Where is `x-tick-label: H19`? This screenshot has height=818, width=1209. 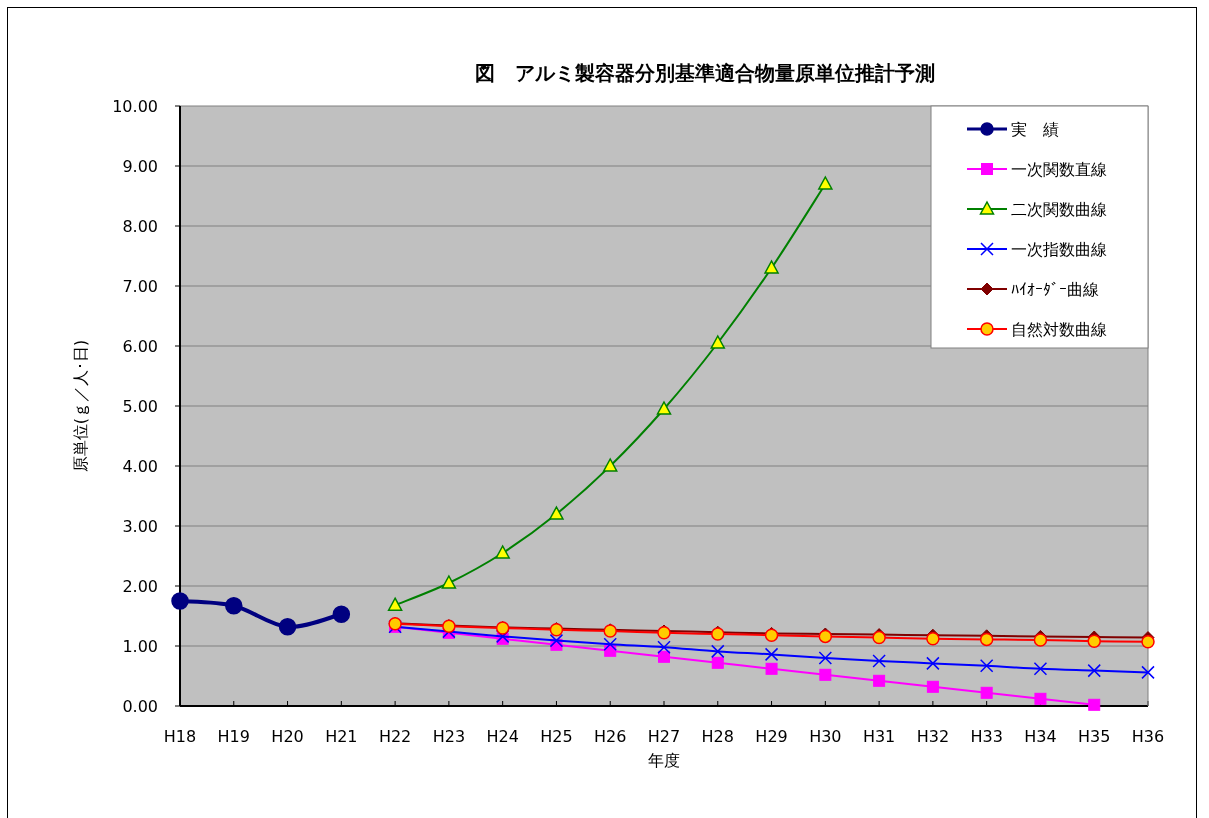
x-tick-label: H19 is located at coordinates (233, 736).